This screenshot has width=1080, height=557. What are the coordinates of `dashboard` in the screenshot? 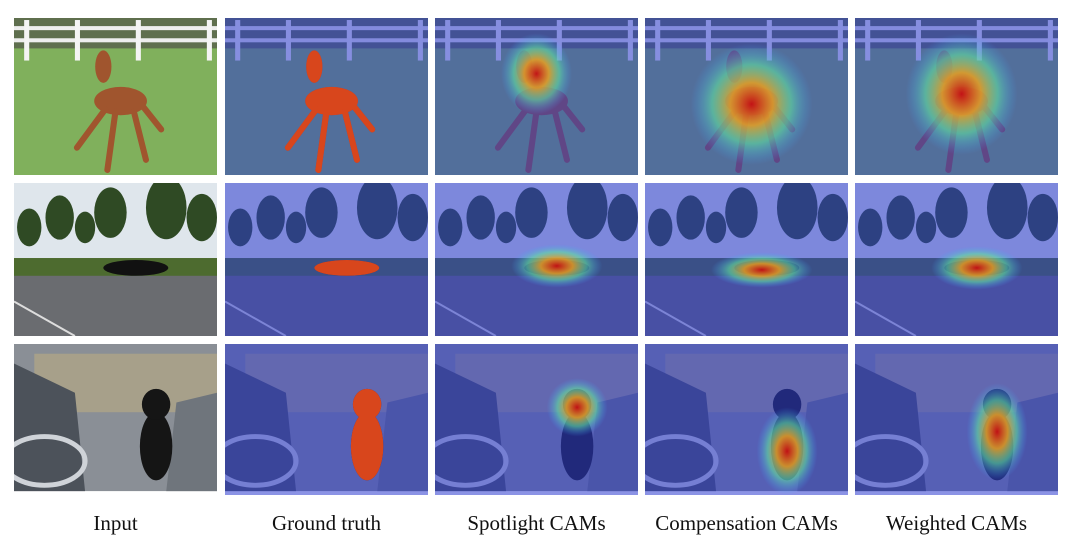 It's located at (50, 427).